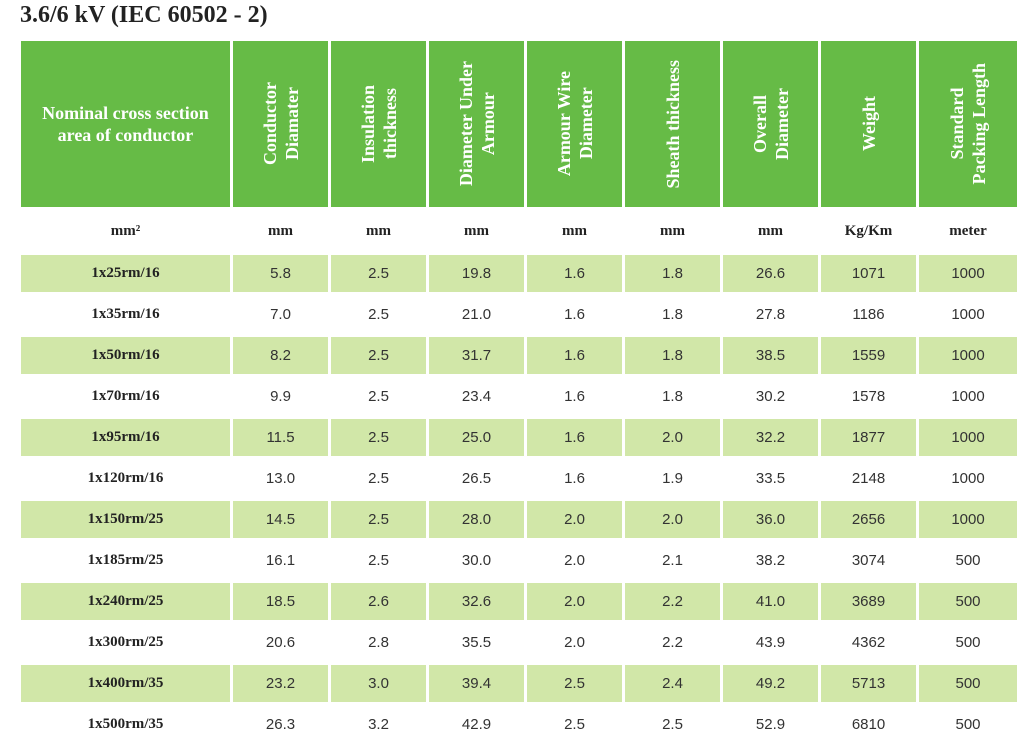 The image size is (1024, 743). Describe the element at coordinates (476, 601) in the screenshot. I see `table-cell: 32.6` at that location.